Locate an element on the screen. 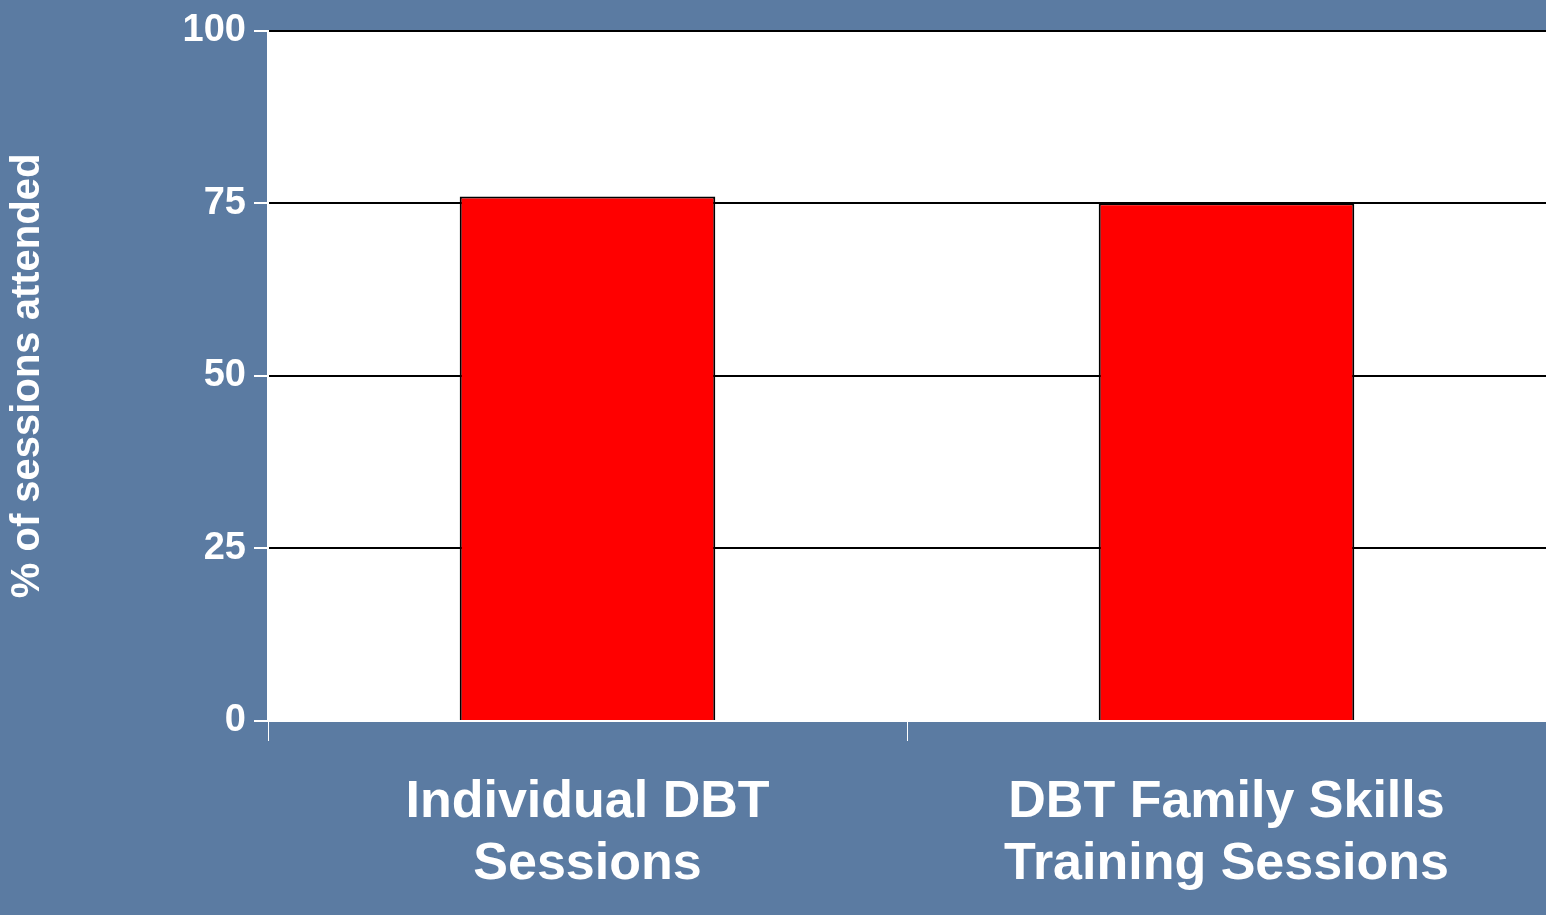 The width and height of the screenshot is (1546, 915). y-tick-label: 25 is located at coordinates (224, 545).